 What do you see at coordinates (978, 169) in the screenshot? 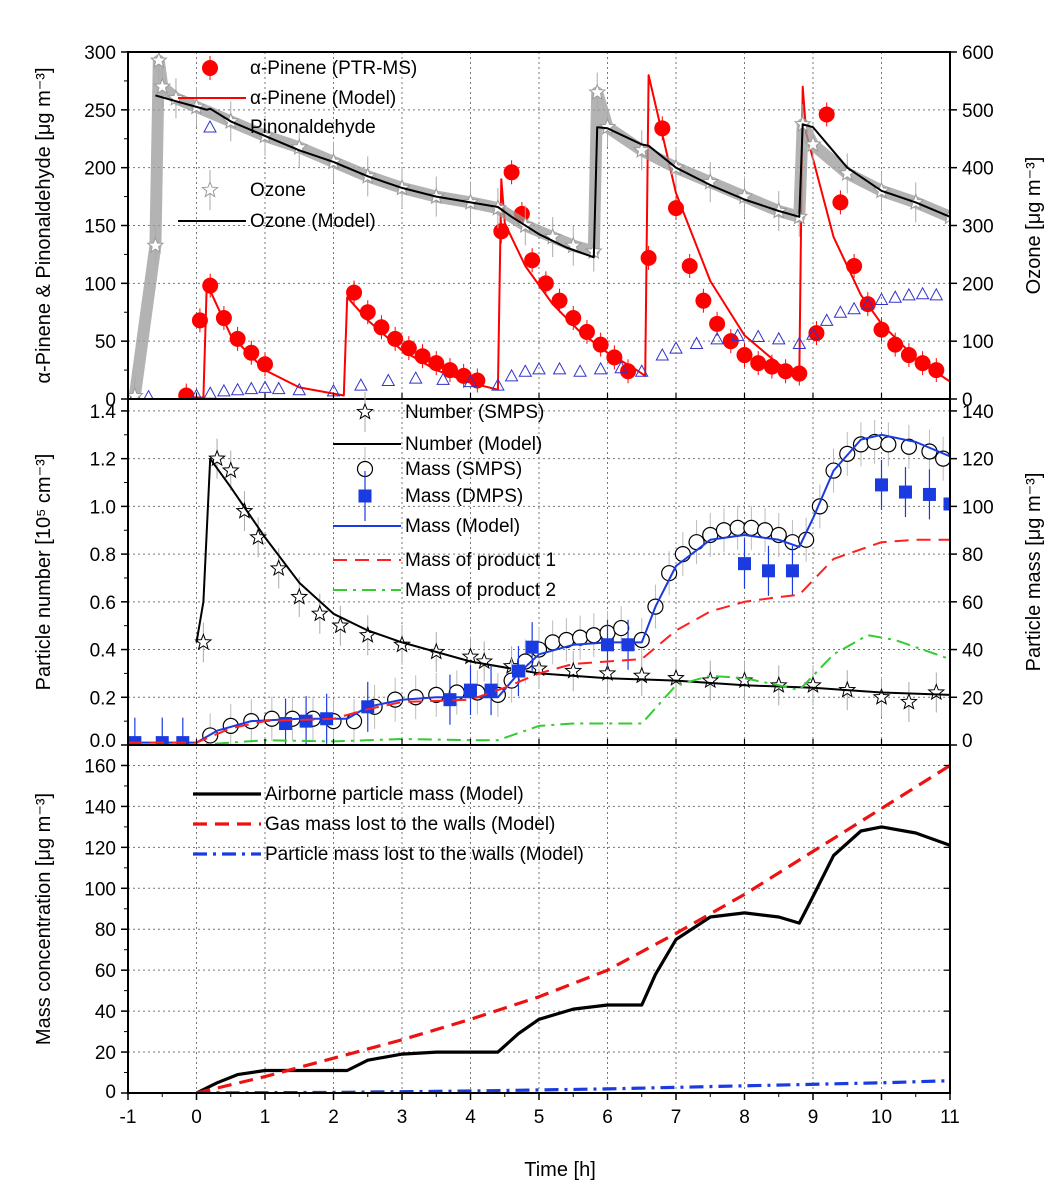
I see `y2-tick-label: 400` at bounding box center [978, 169].